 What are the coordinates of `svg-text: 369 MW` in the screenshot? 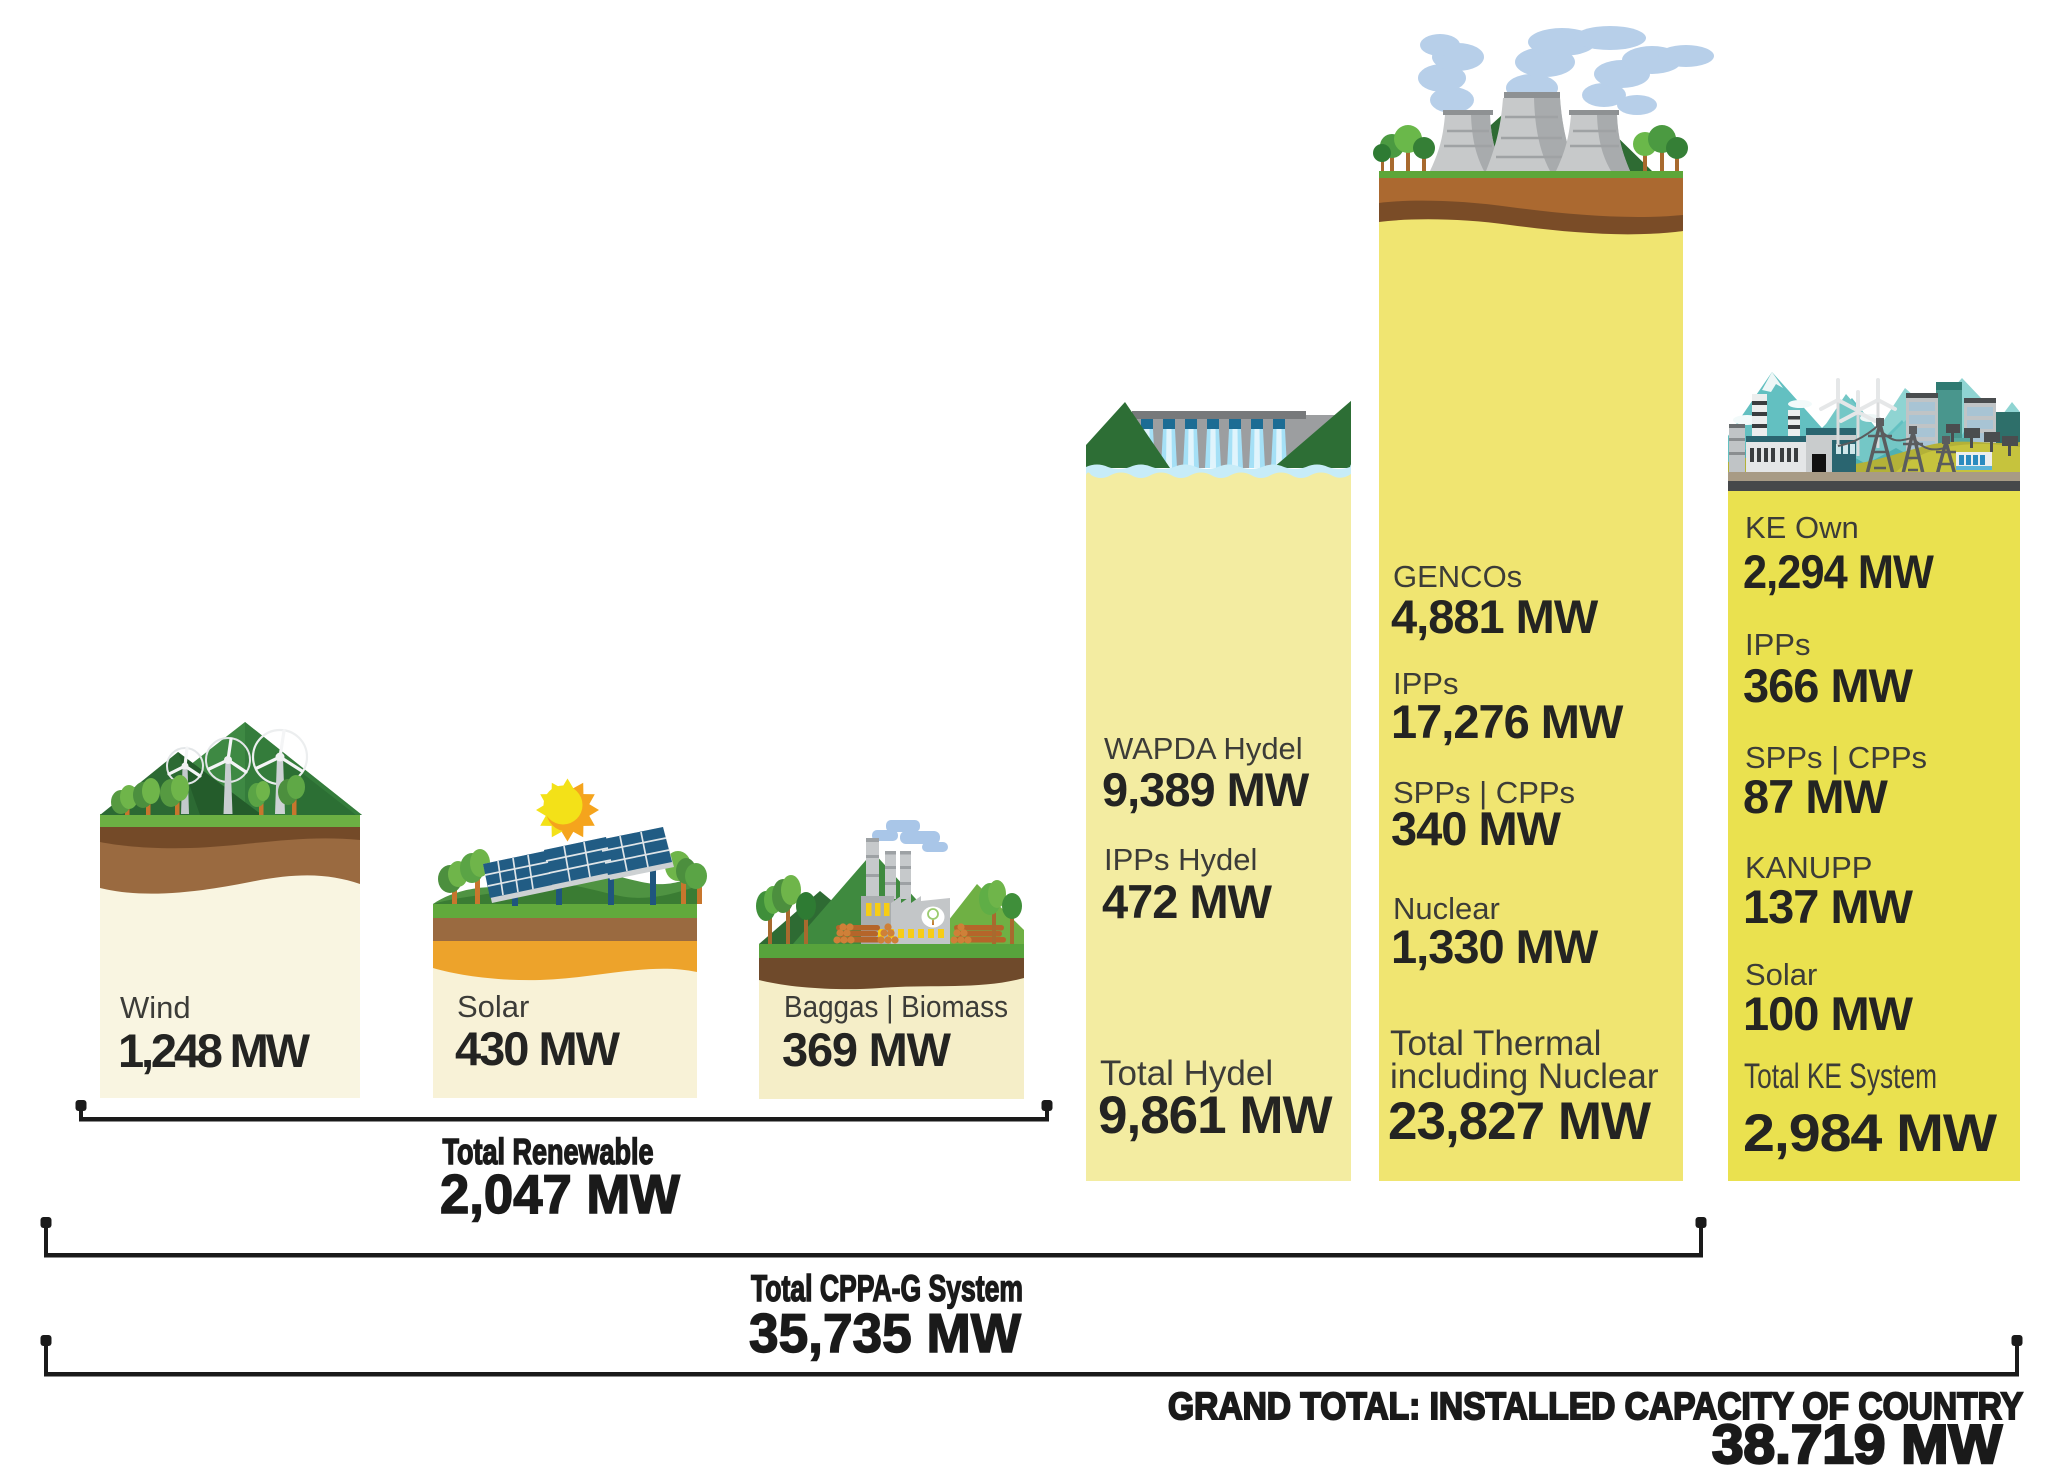 It's located at (867, 1049).